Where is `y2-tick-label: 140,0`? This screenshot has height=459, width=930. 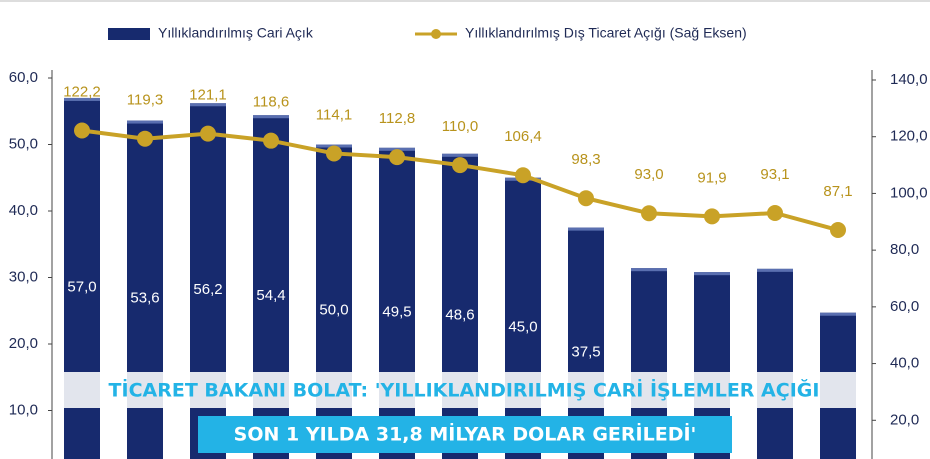 y2-tick-label: 140,0 is located at coordinates (909, 79).